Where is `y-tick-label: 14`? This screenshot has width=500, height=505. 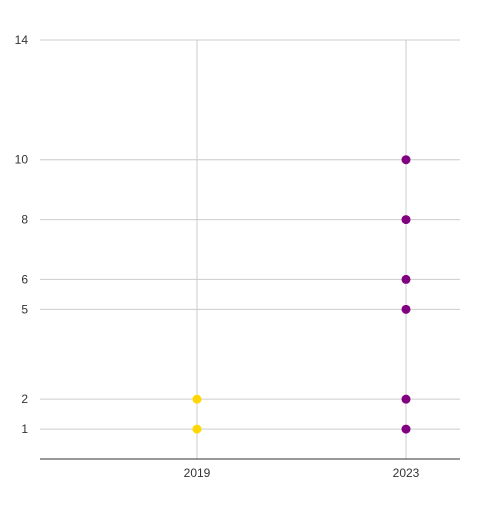
y-tick-label: 14 is located at coordinates (22, 40).